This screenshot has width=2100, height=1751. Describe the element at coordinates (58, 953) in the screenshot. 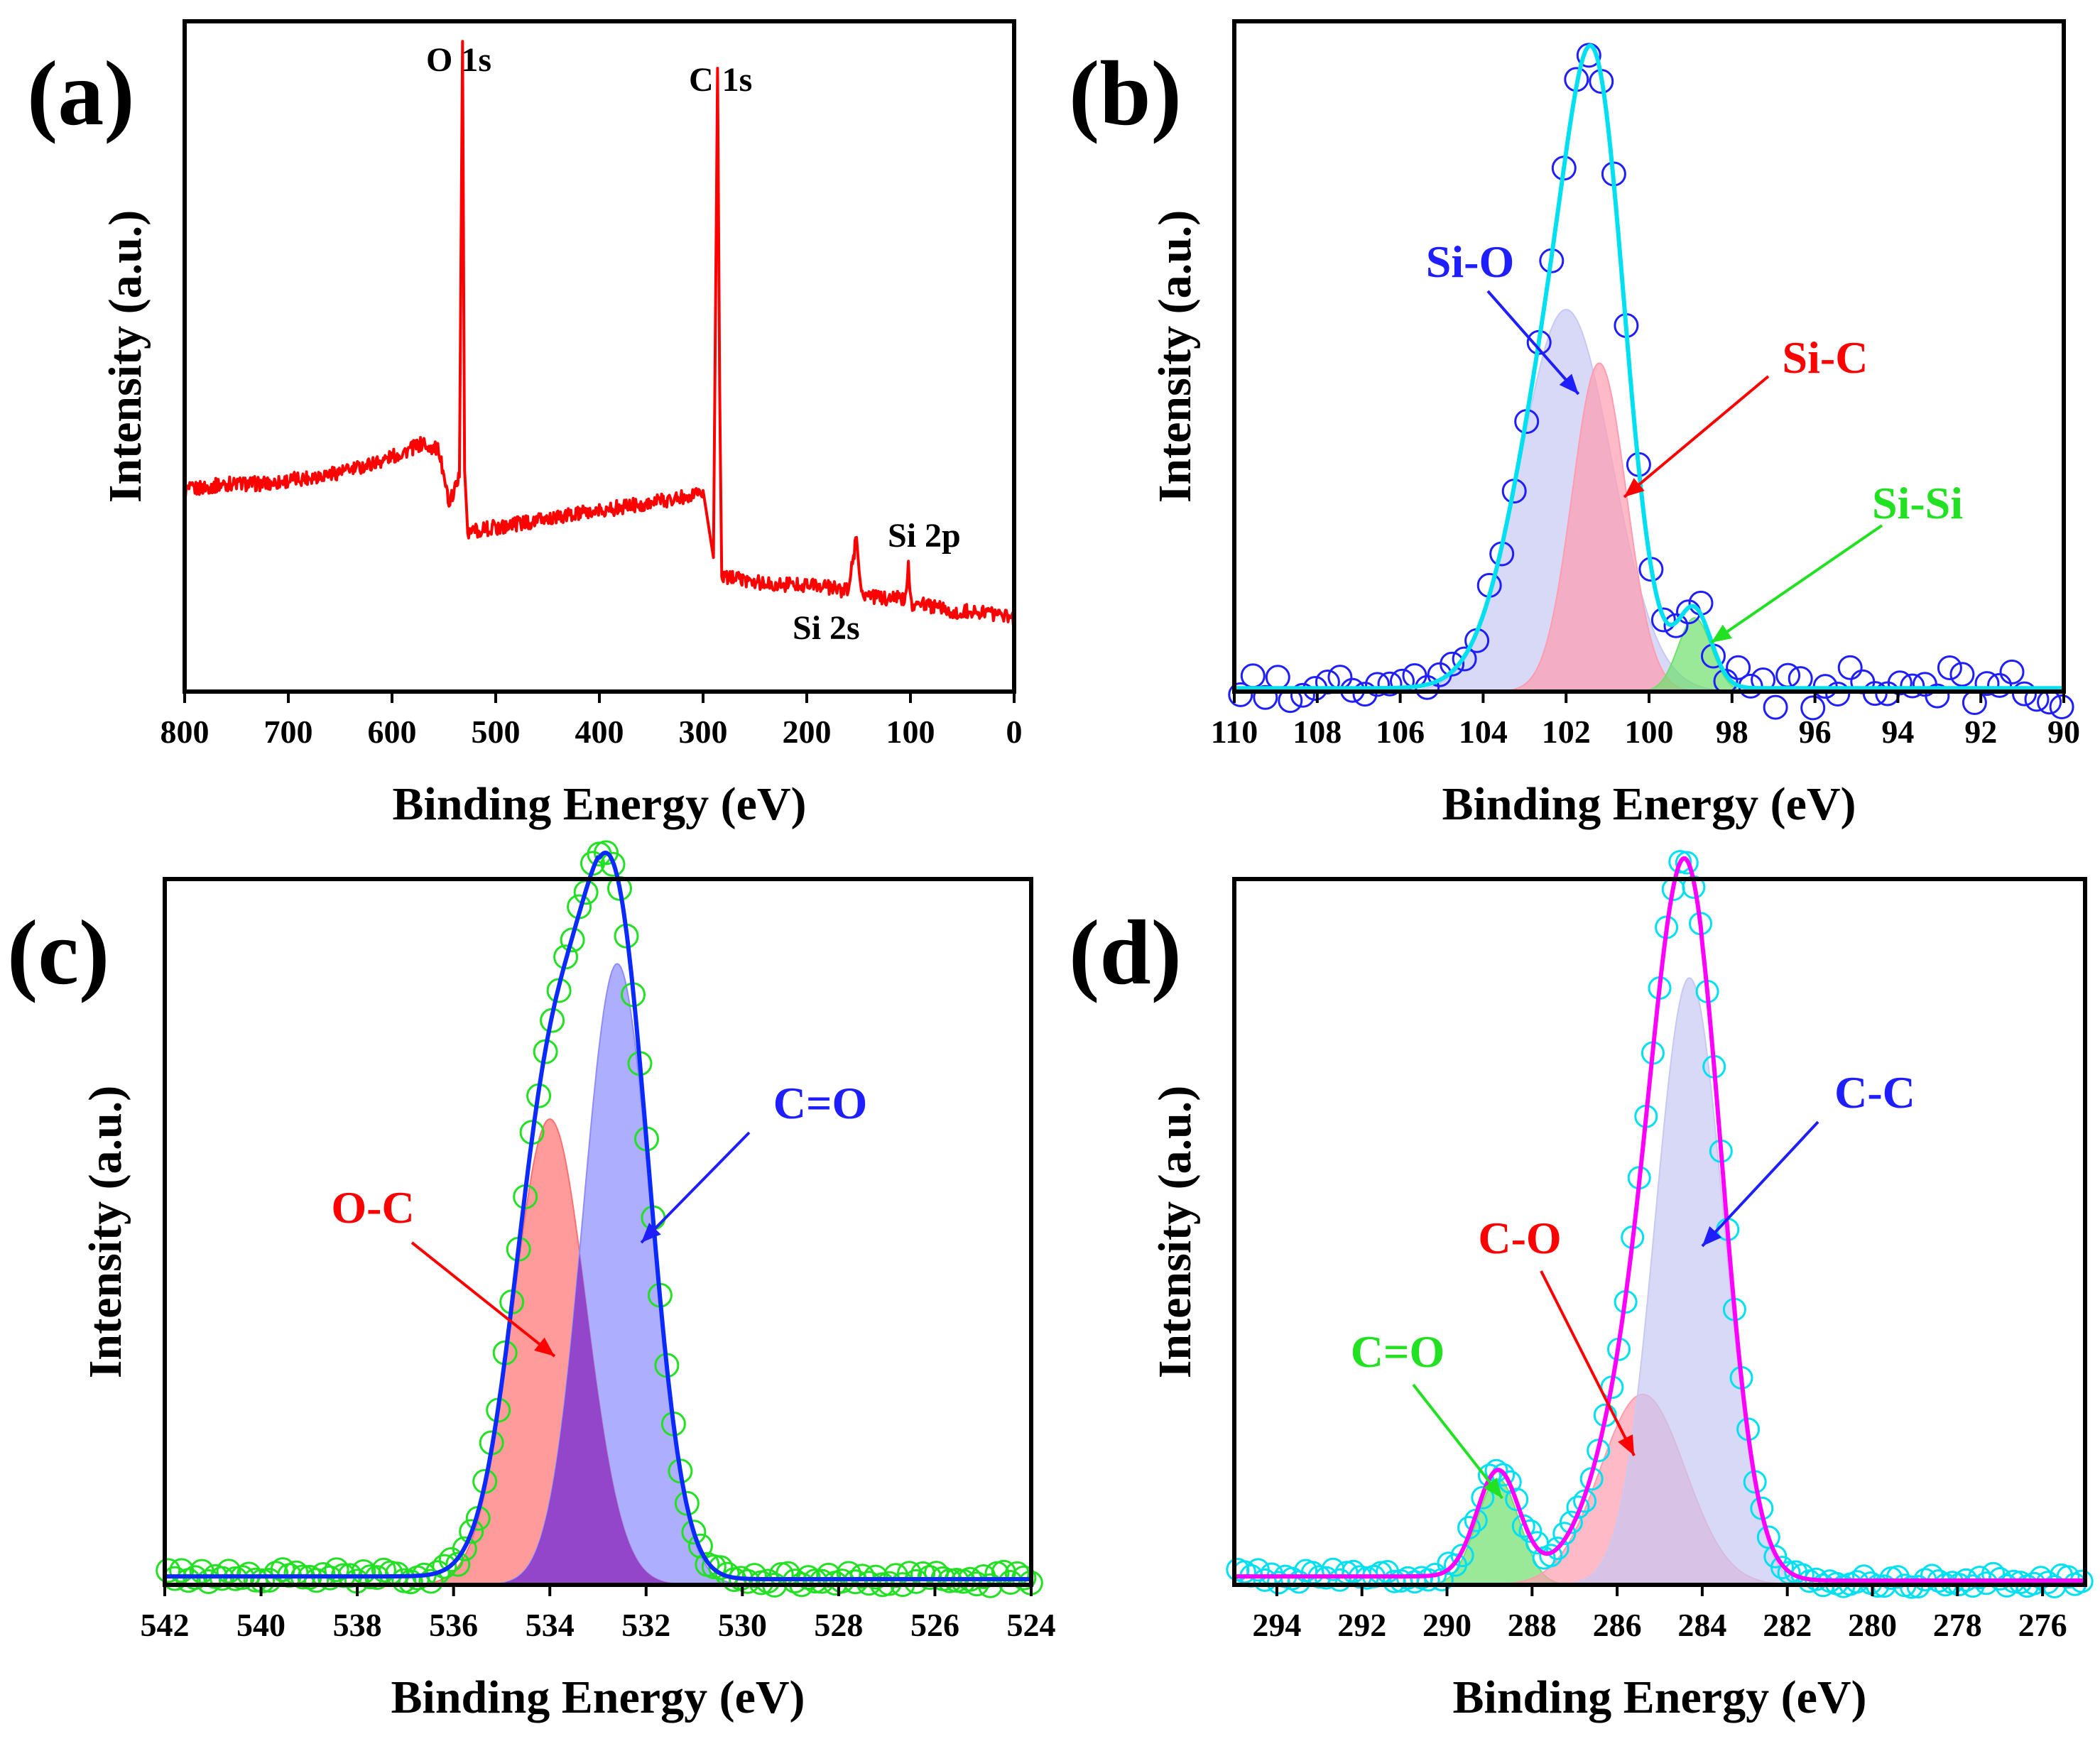

I see `panel-label: (c)` at that location.